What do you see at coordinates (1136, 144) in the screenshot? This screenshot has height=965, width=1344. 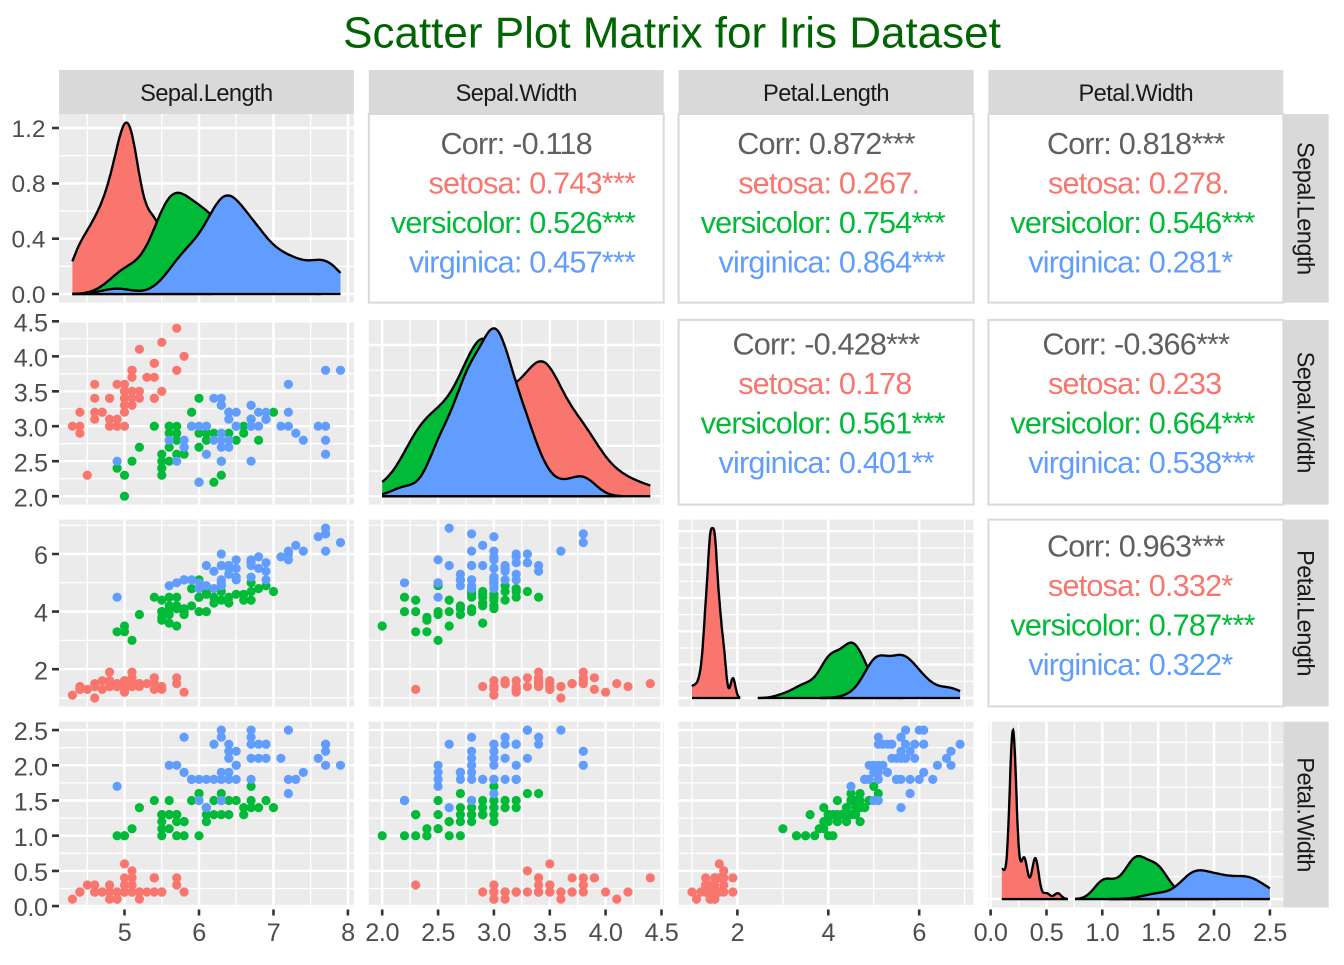 I see `svg-text: Corr: 0.818***` at bounding box center [1136, 144].